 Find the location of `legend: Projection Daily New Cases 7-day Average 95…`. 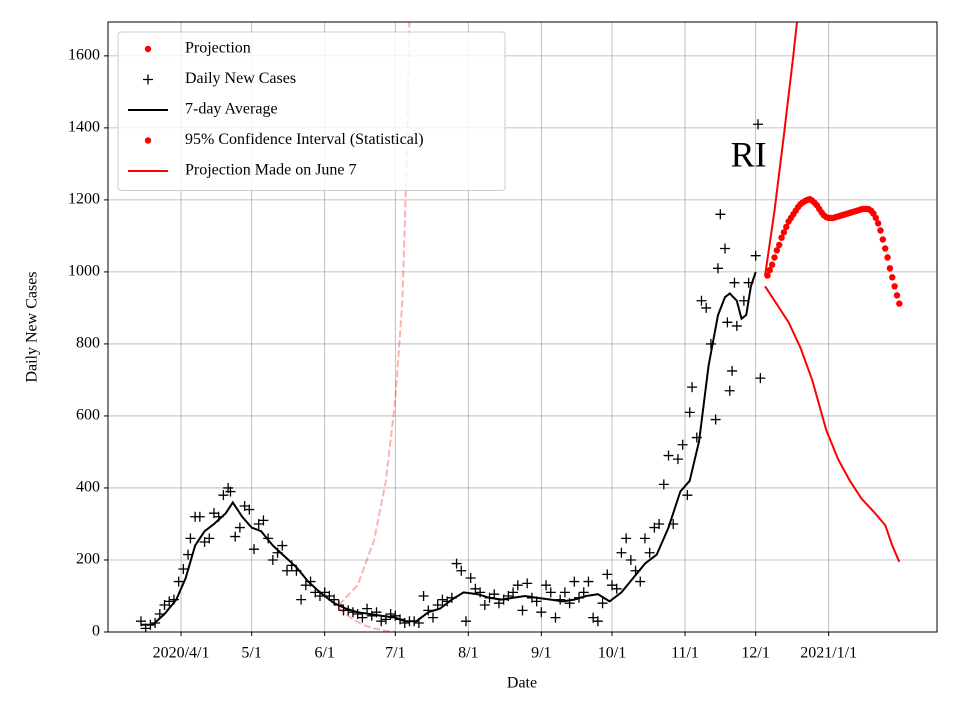

legend: Projection Daily New Cases 7-day Average 95… is located at coordinates (311, 111).